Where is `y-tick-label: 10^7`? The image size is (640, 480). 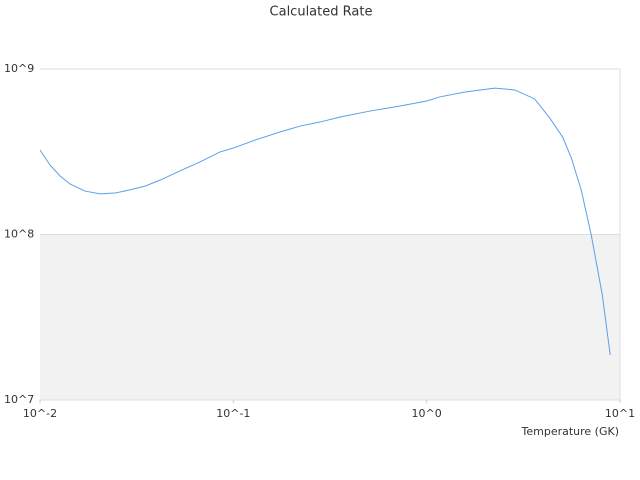
y-tick-label: 10^7 is located at coordinates (19, 399).